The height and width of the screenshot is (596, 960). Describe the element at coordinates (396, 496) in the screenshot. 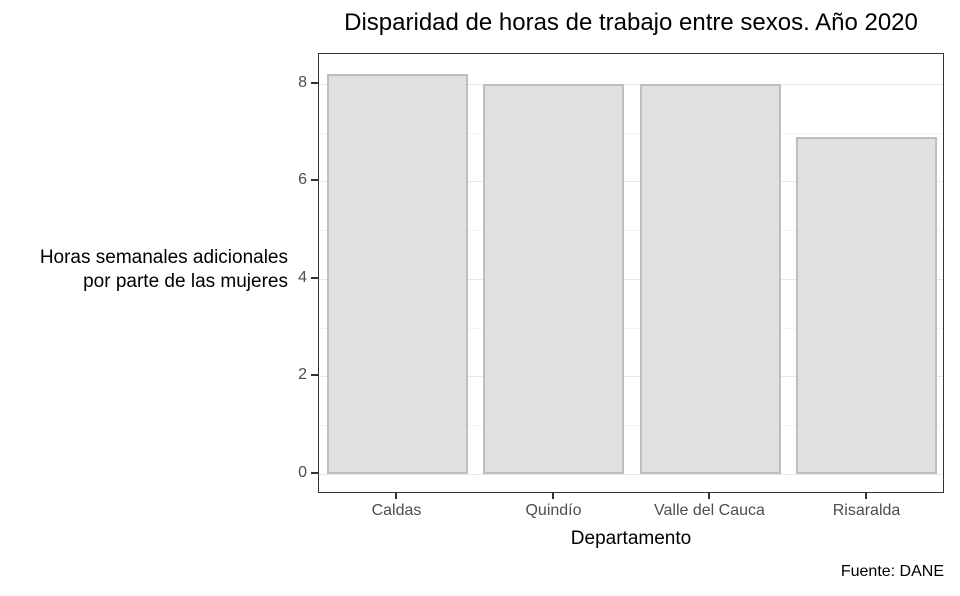

I see `x-tick-mark-caldas` at that location.